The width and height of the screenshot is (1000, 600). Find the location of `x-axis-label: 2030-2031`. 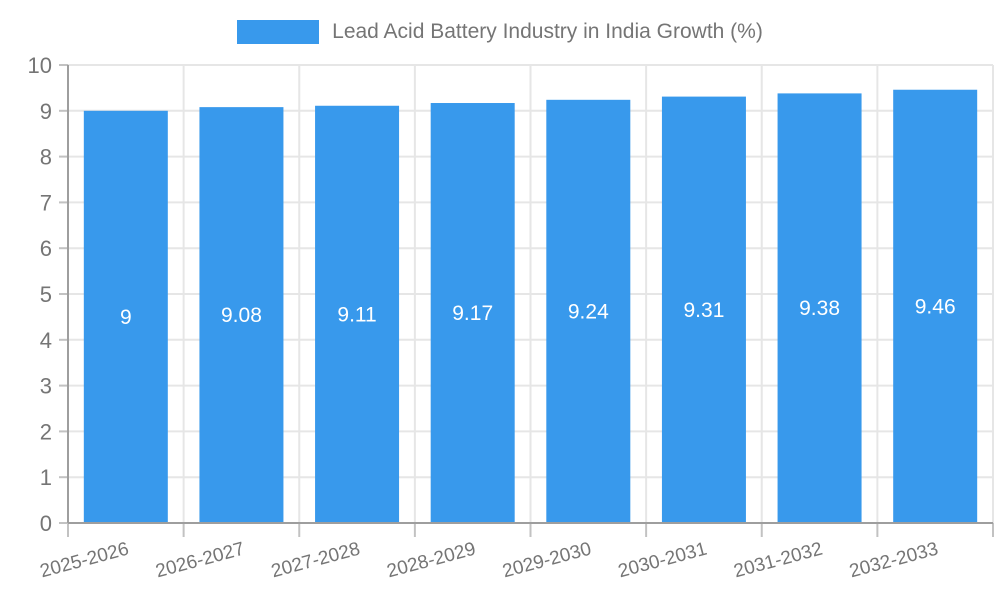

x-axis-label: 2030-2031 is located at coordinates (662, 561).